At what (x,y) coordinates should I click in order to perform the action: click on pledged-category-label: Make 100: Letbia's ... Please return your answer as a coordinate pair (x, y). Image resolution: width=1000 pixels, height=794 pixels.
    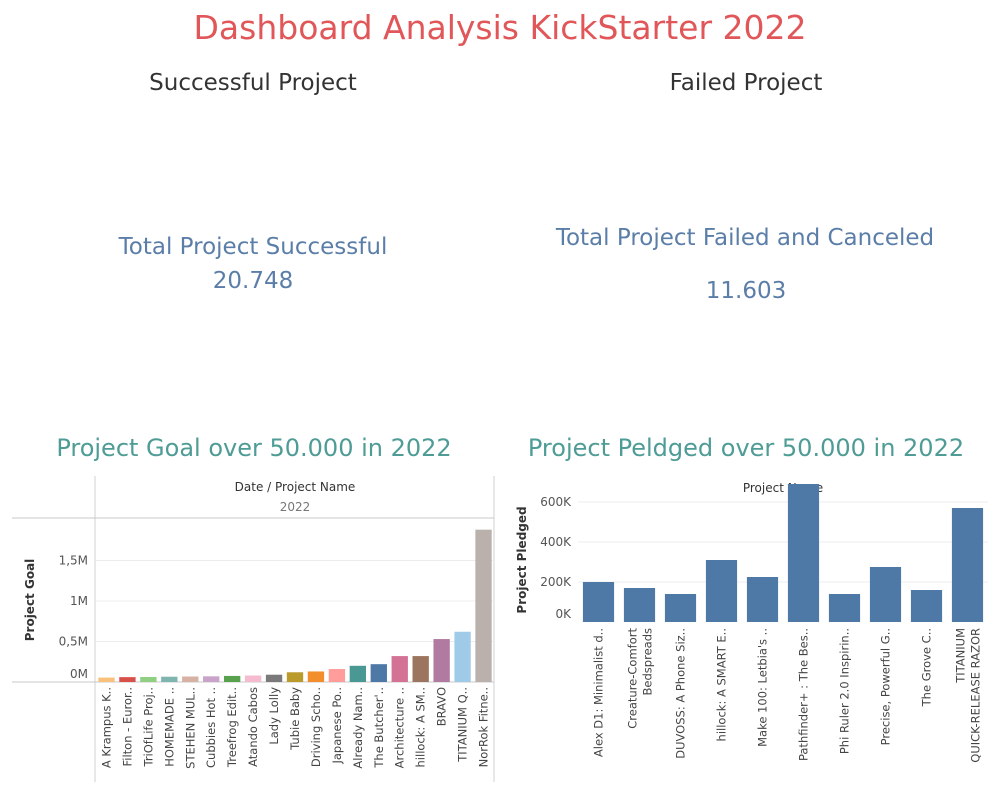
    Looking at the image, I should click on (763, 687).